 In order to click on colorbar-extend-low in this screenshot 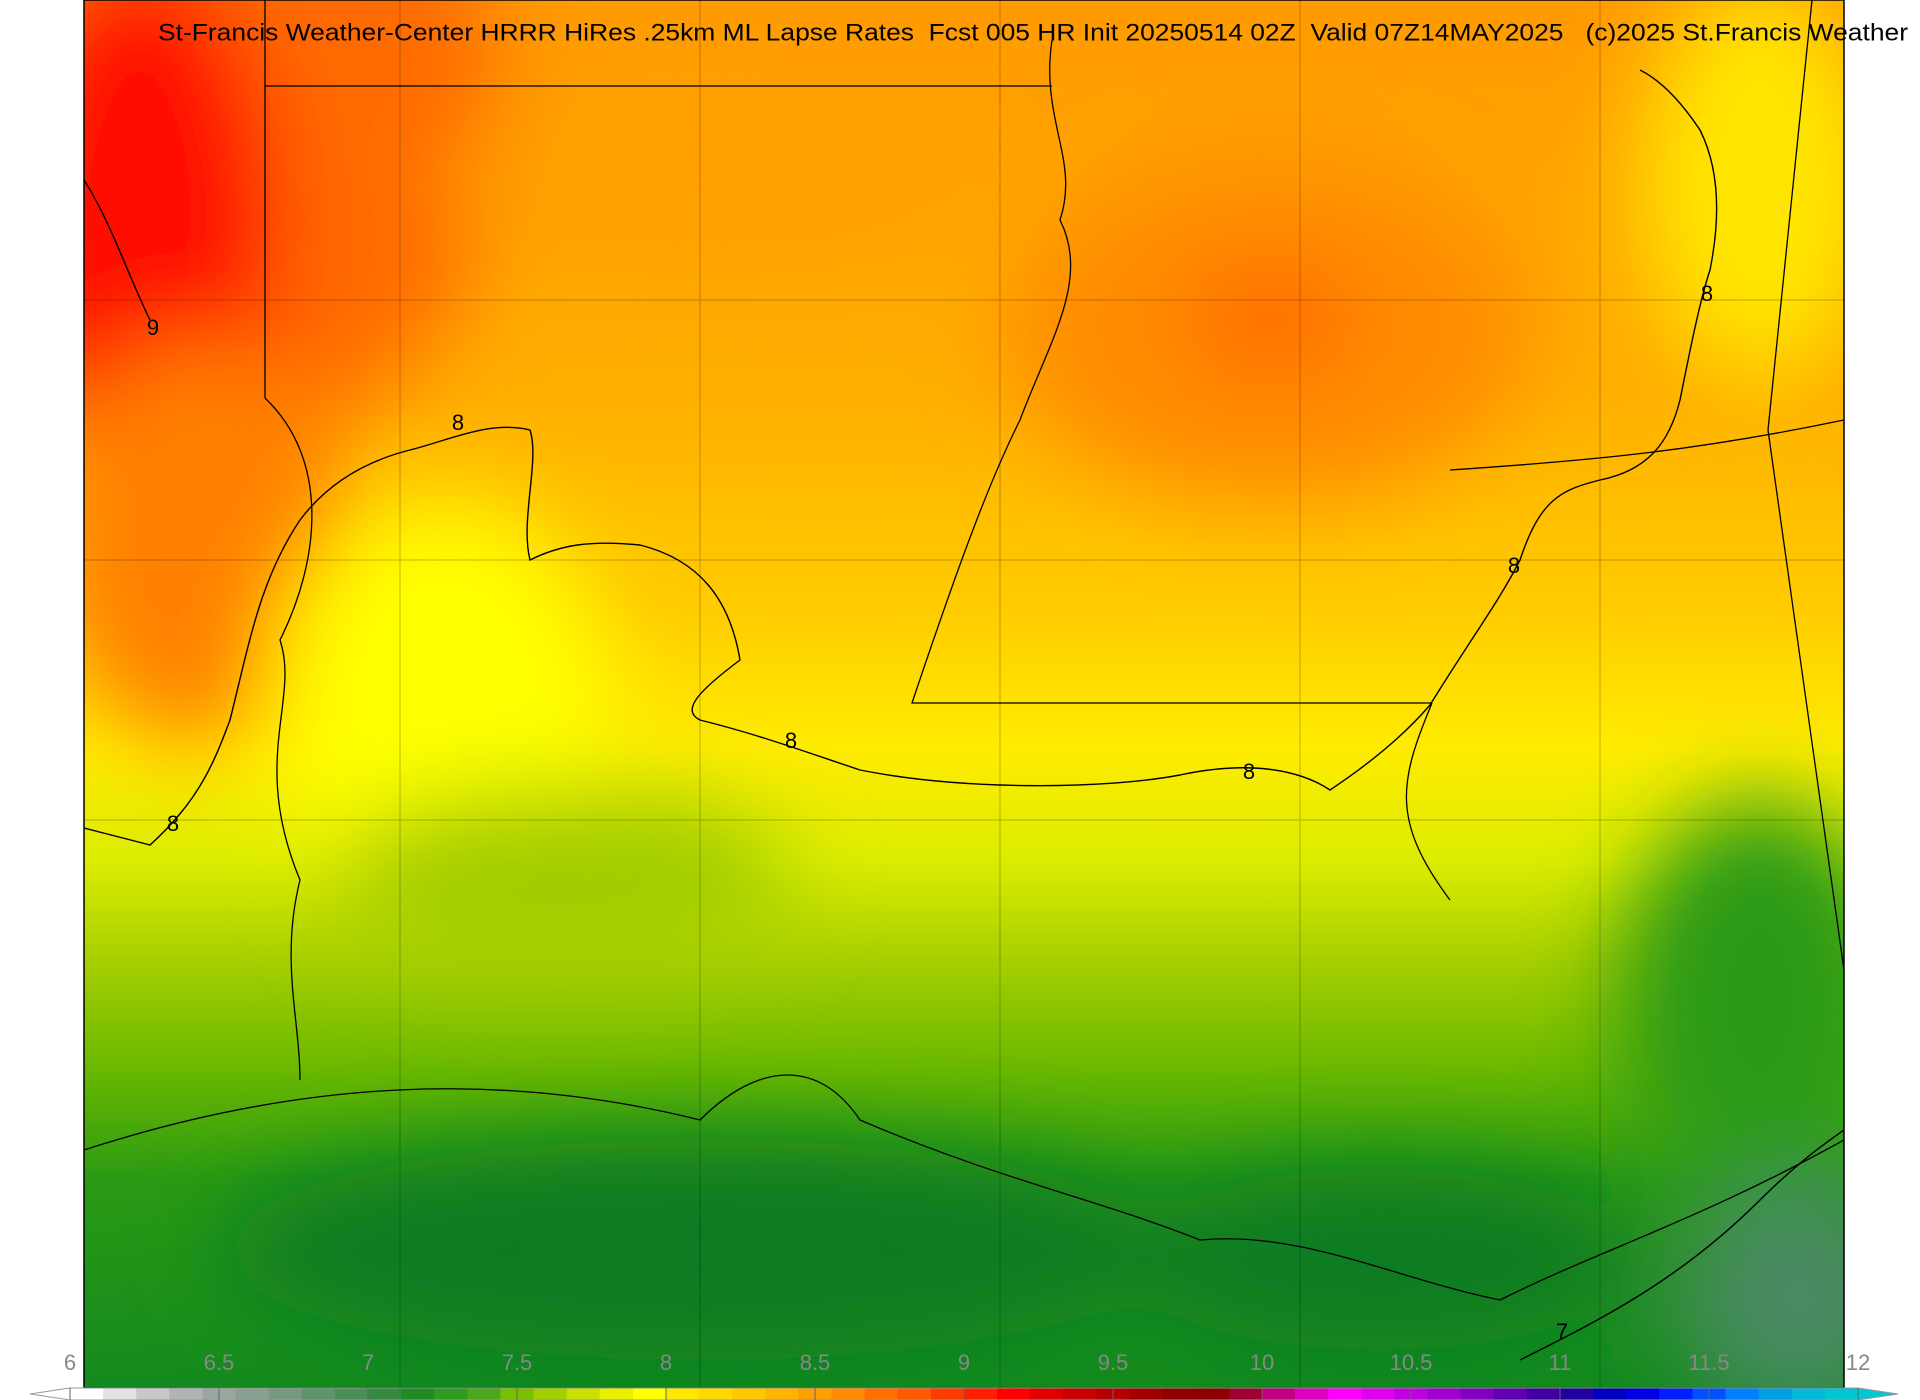, I will do `click(50, 1393)`.